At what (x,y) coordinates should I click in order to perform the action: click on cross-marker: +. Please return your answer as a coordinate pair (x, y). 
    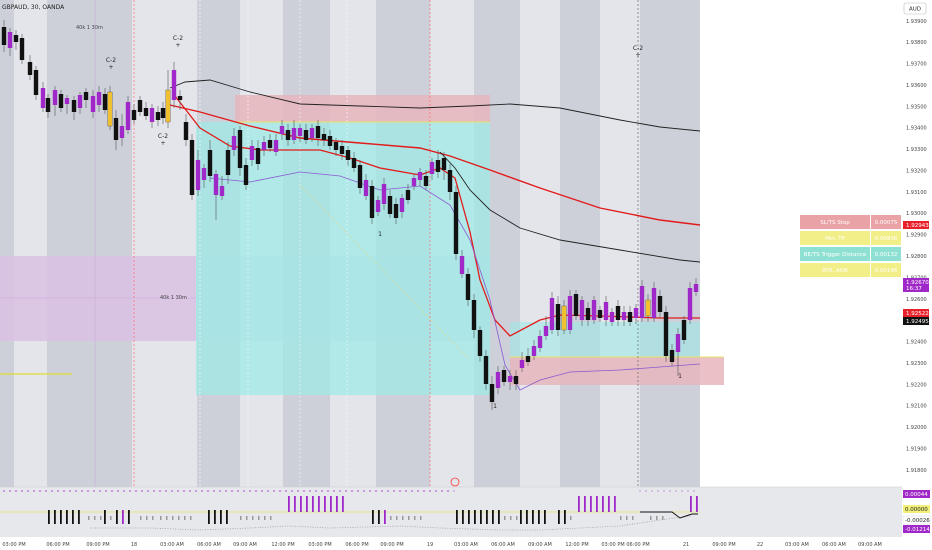
    Looking at the image, I should click on (637, 55).